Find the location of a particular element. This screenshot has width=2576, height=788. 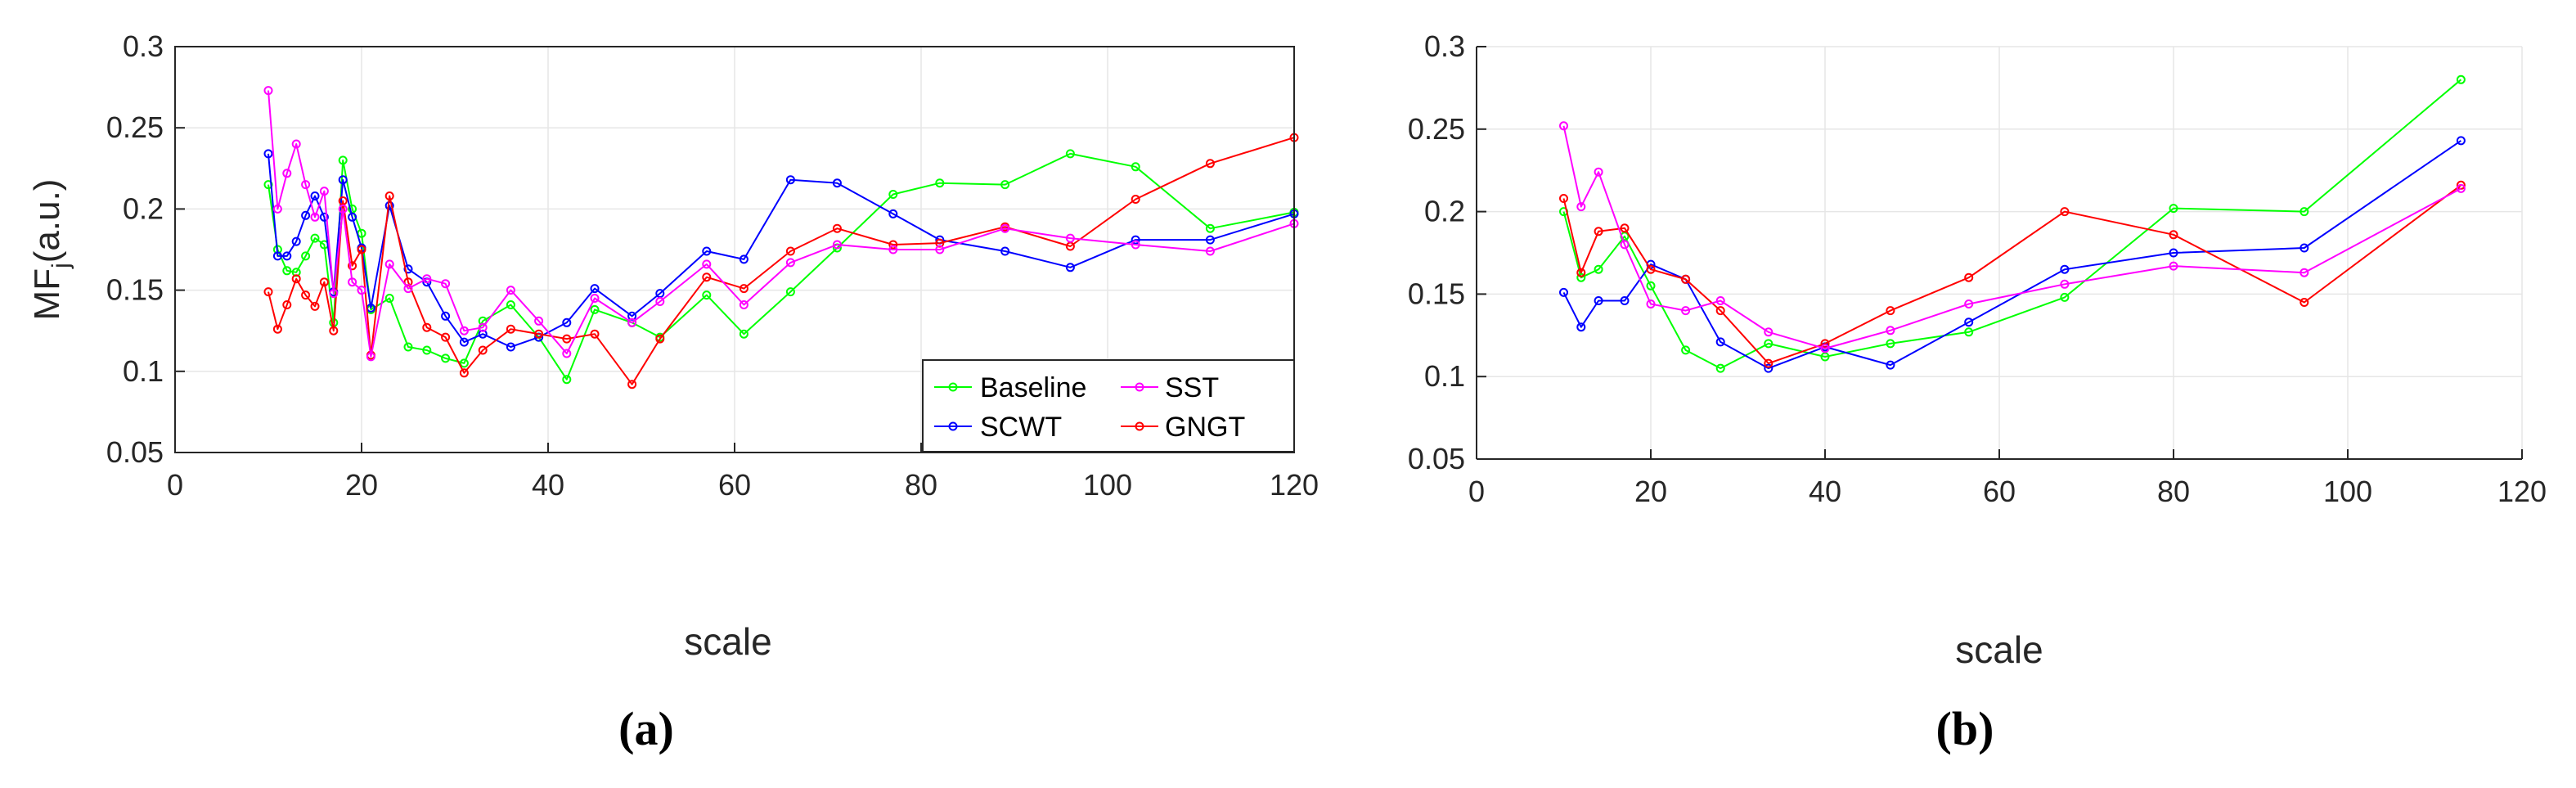

y-axis-label-main-a: MF is located at coordinates (47, 294).